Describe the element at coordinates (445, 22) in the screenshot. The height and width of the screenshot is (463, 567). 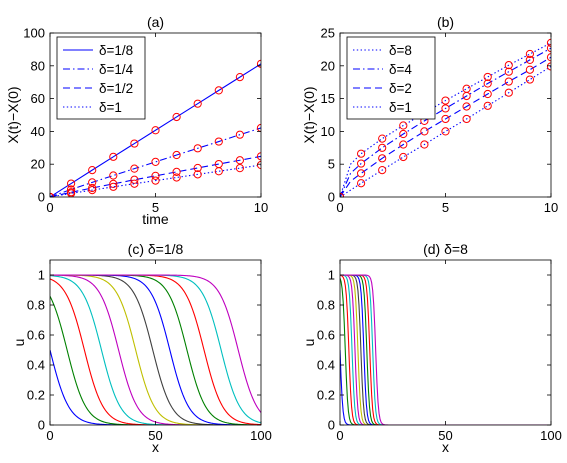
I see `panel-title: (b)` at that location.